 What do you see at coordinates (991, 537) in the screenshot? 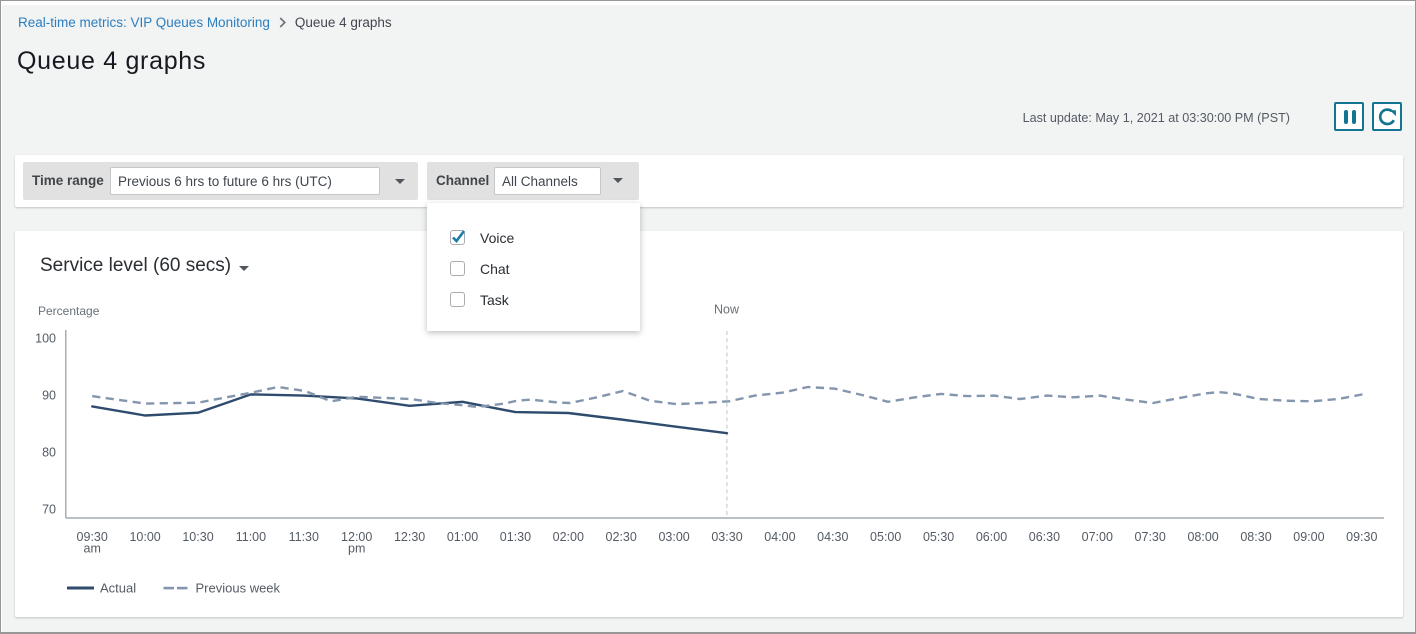
I see `svg-text: 06:00` at bounding box center [991, 537].